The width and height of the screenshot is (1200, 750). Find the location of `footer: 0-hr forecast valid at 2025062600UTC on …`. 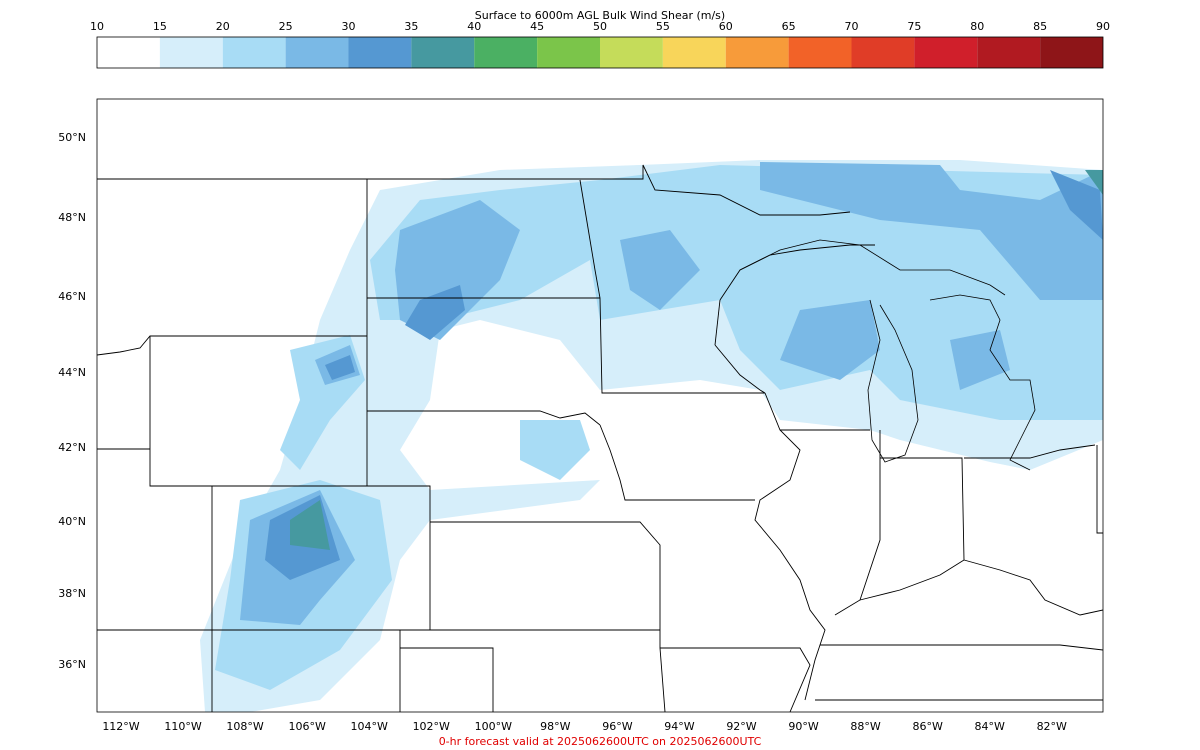

footer: 0-hr forecast valid at 2025062600UTC on … is located at coordinates (600, 741).